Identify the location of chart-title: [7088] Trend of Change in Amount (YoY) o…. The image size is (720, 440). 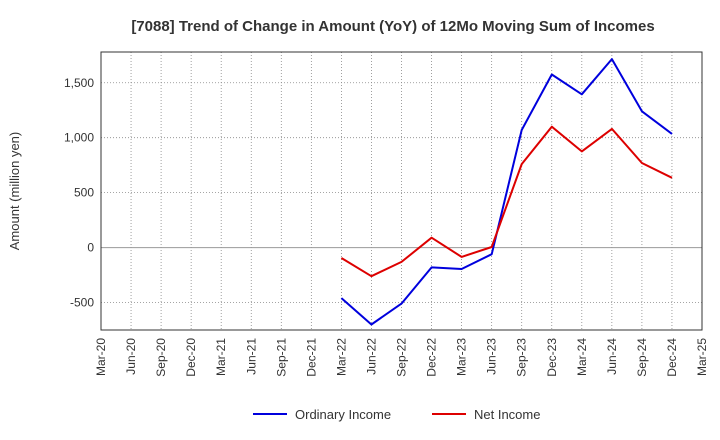
(392, 26).